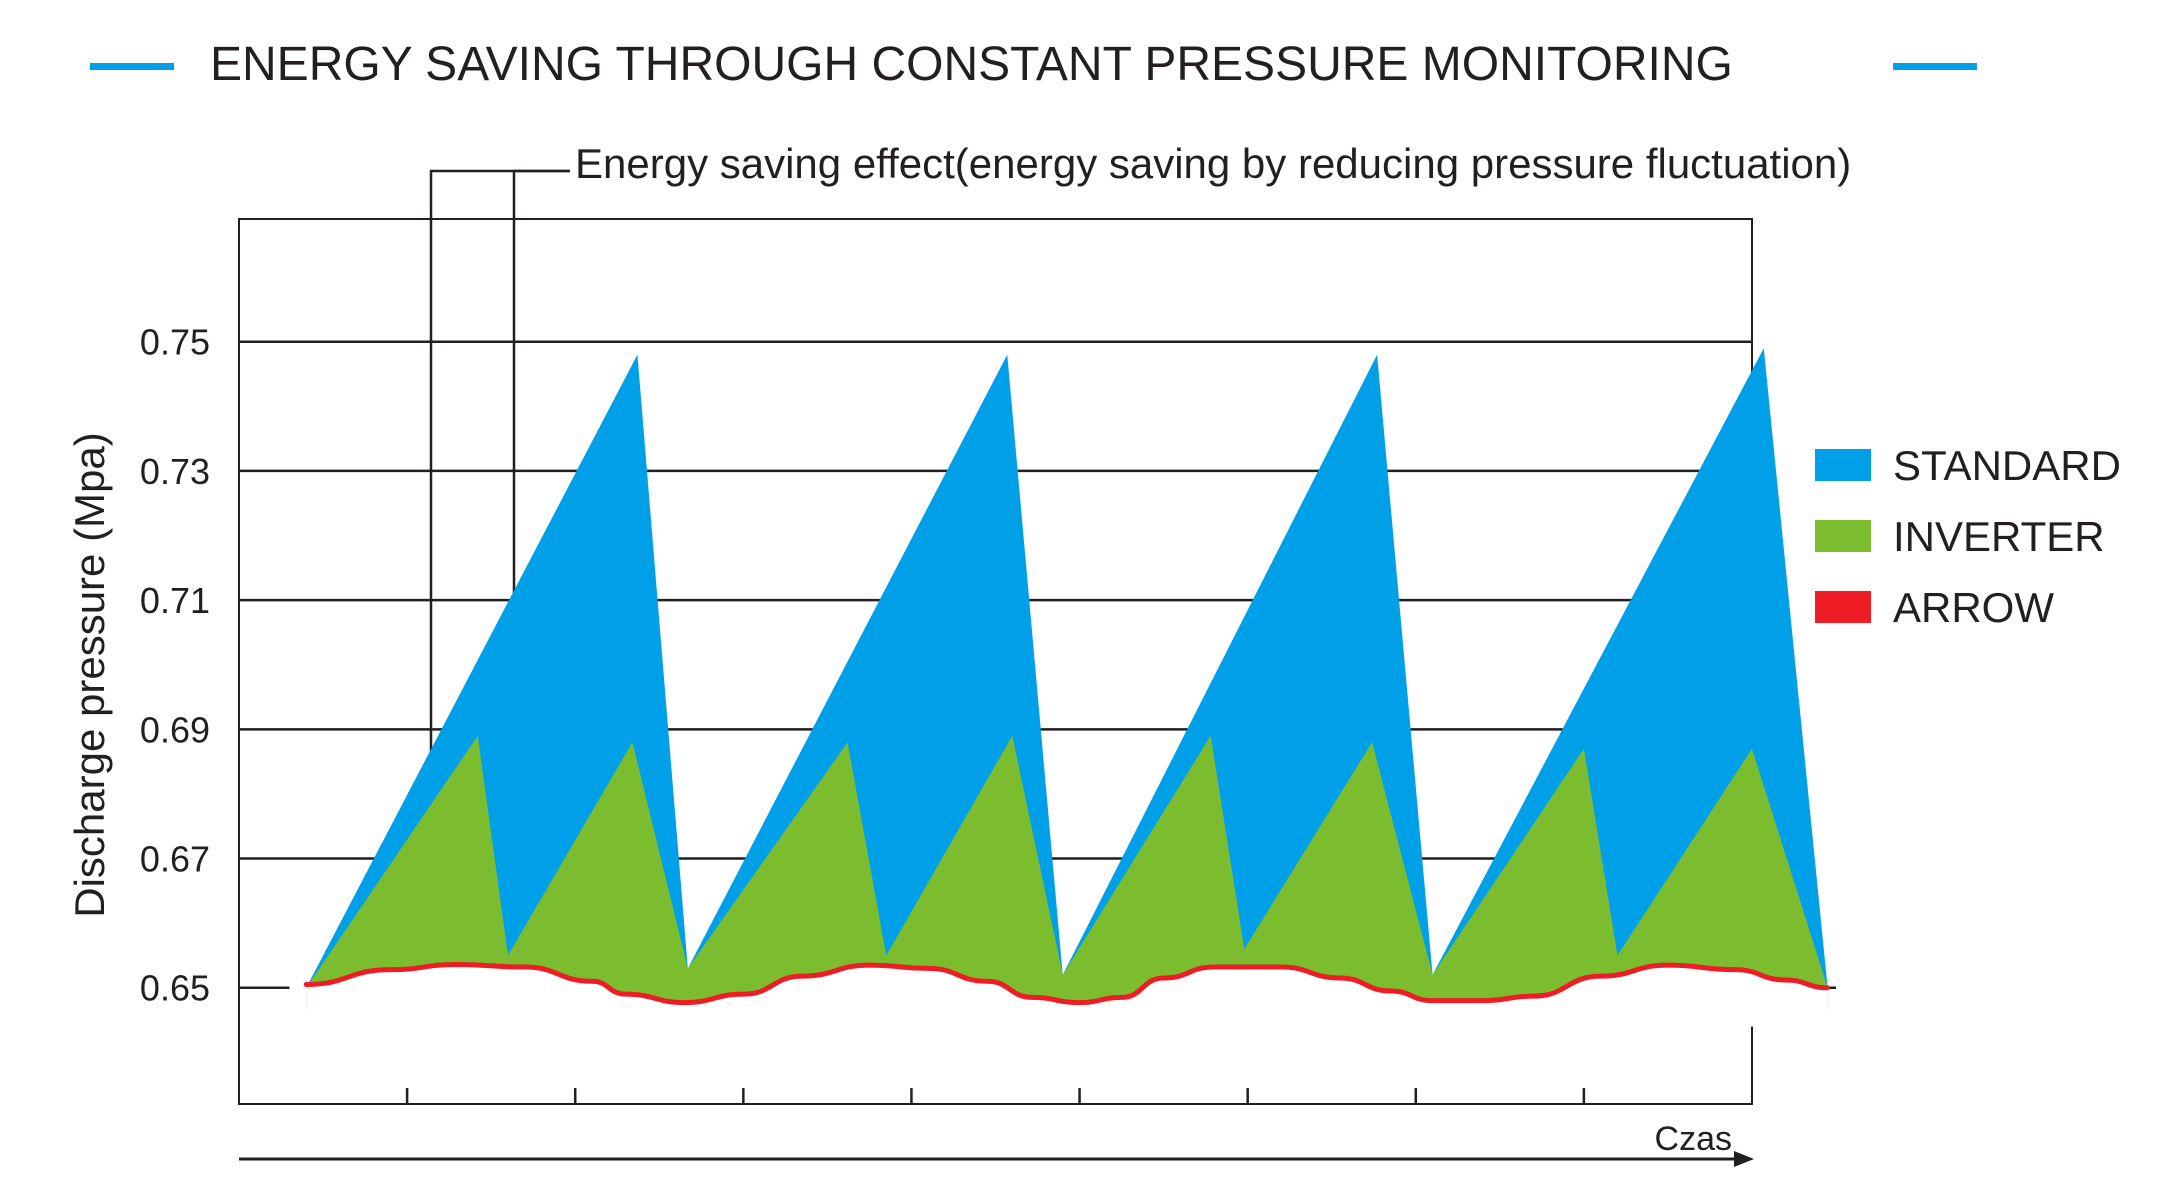 This screenshot has width=2171, height=1200. Describe the element at coordinates (175, 988) in the screenshot. I see `y-tick-label: 0.65` at that location.